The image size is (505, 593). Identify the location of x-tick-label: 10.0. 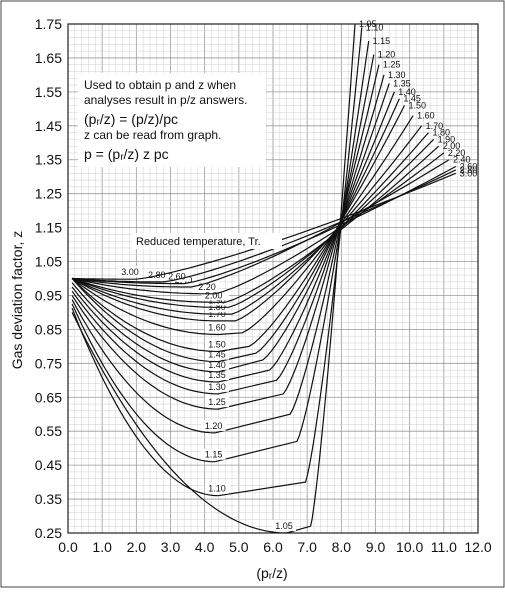
(409, 547).